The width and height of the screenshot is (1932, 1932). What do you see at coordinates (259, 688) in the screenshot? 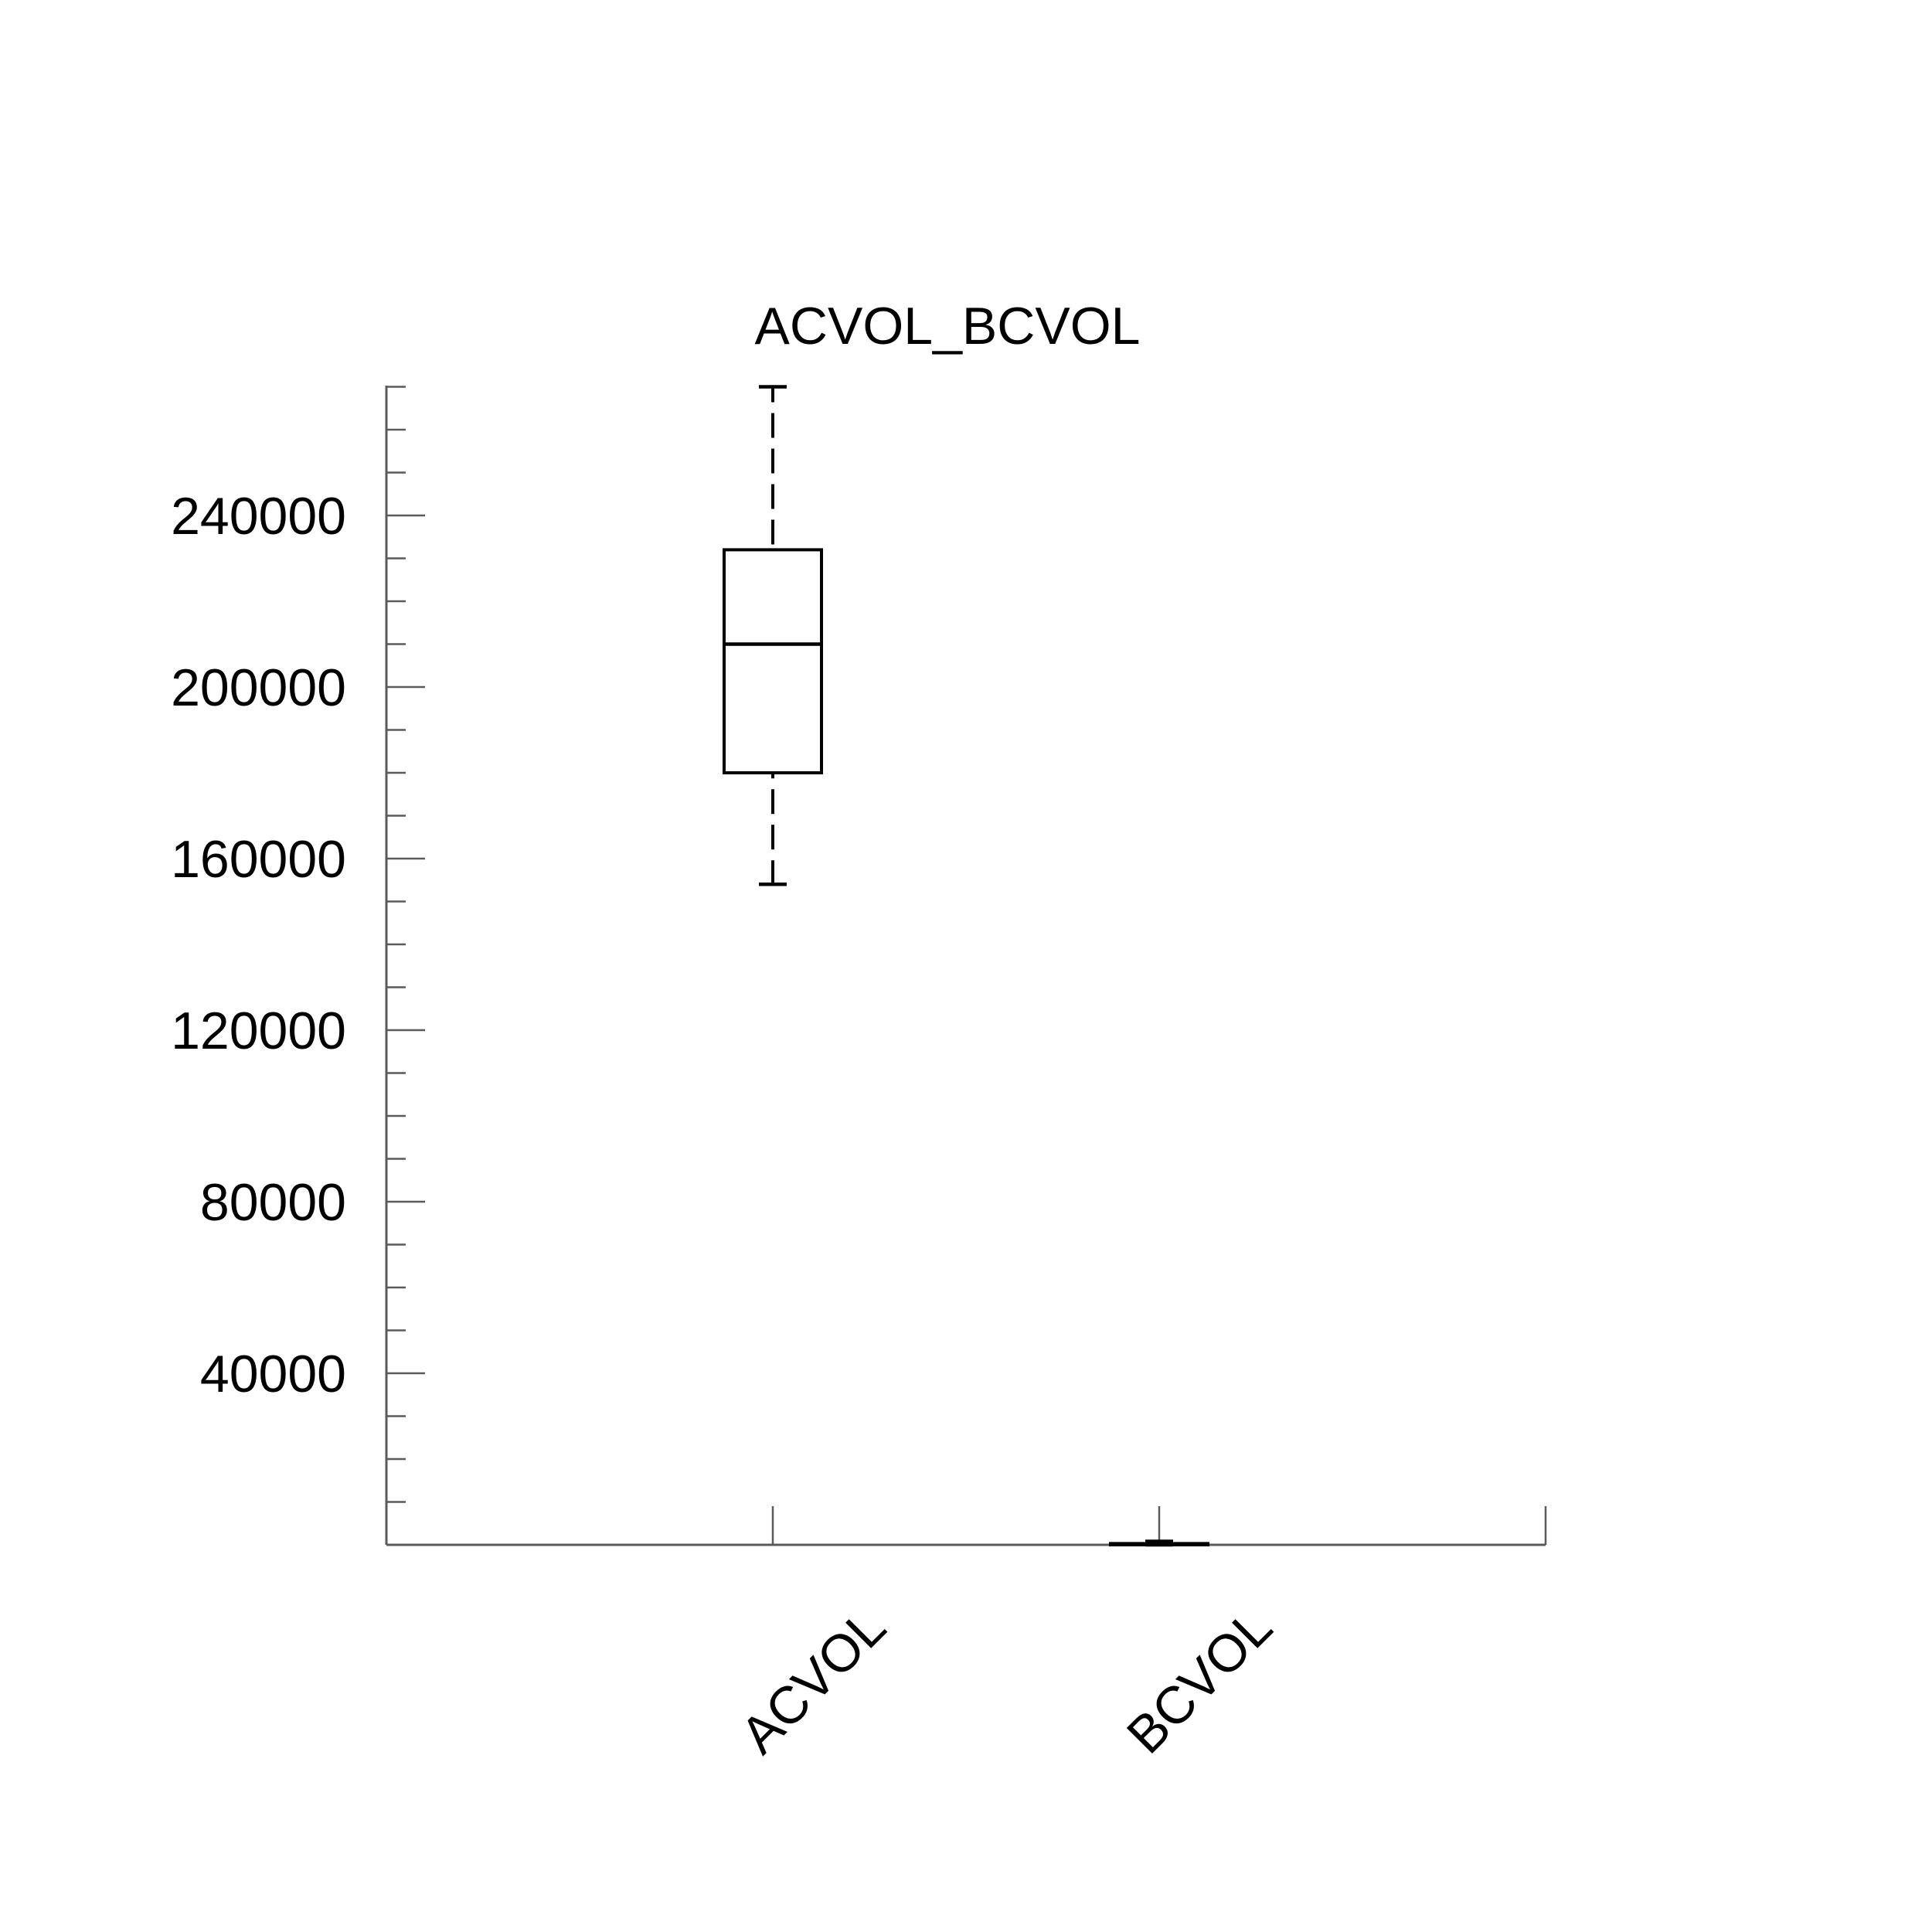
I see `y-tick-label: 200000` at bounding box center [259, 688].